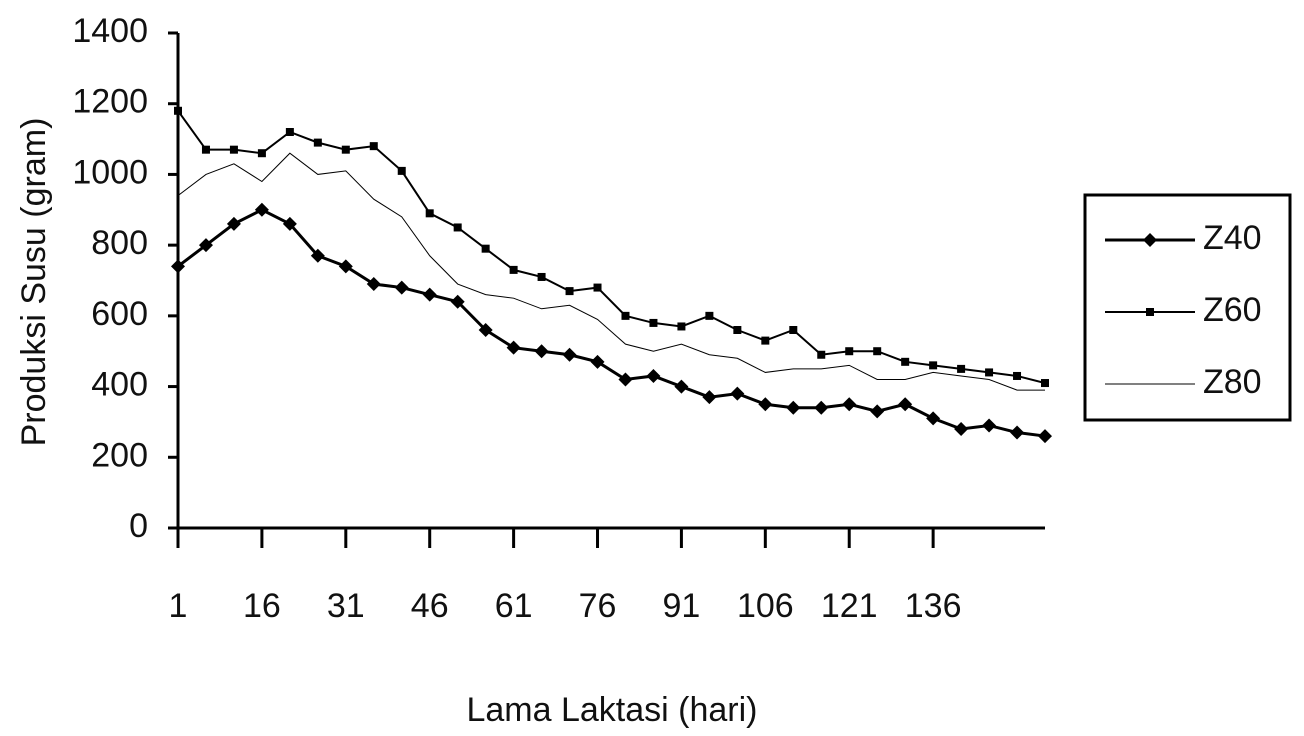  I want to click on x-tick-label: 106, so click(765, 606).